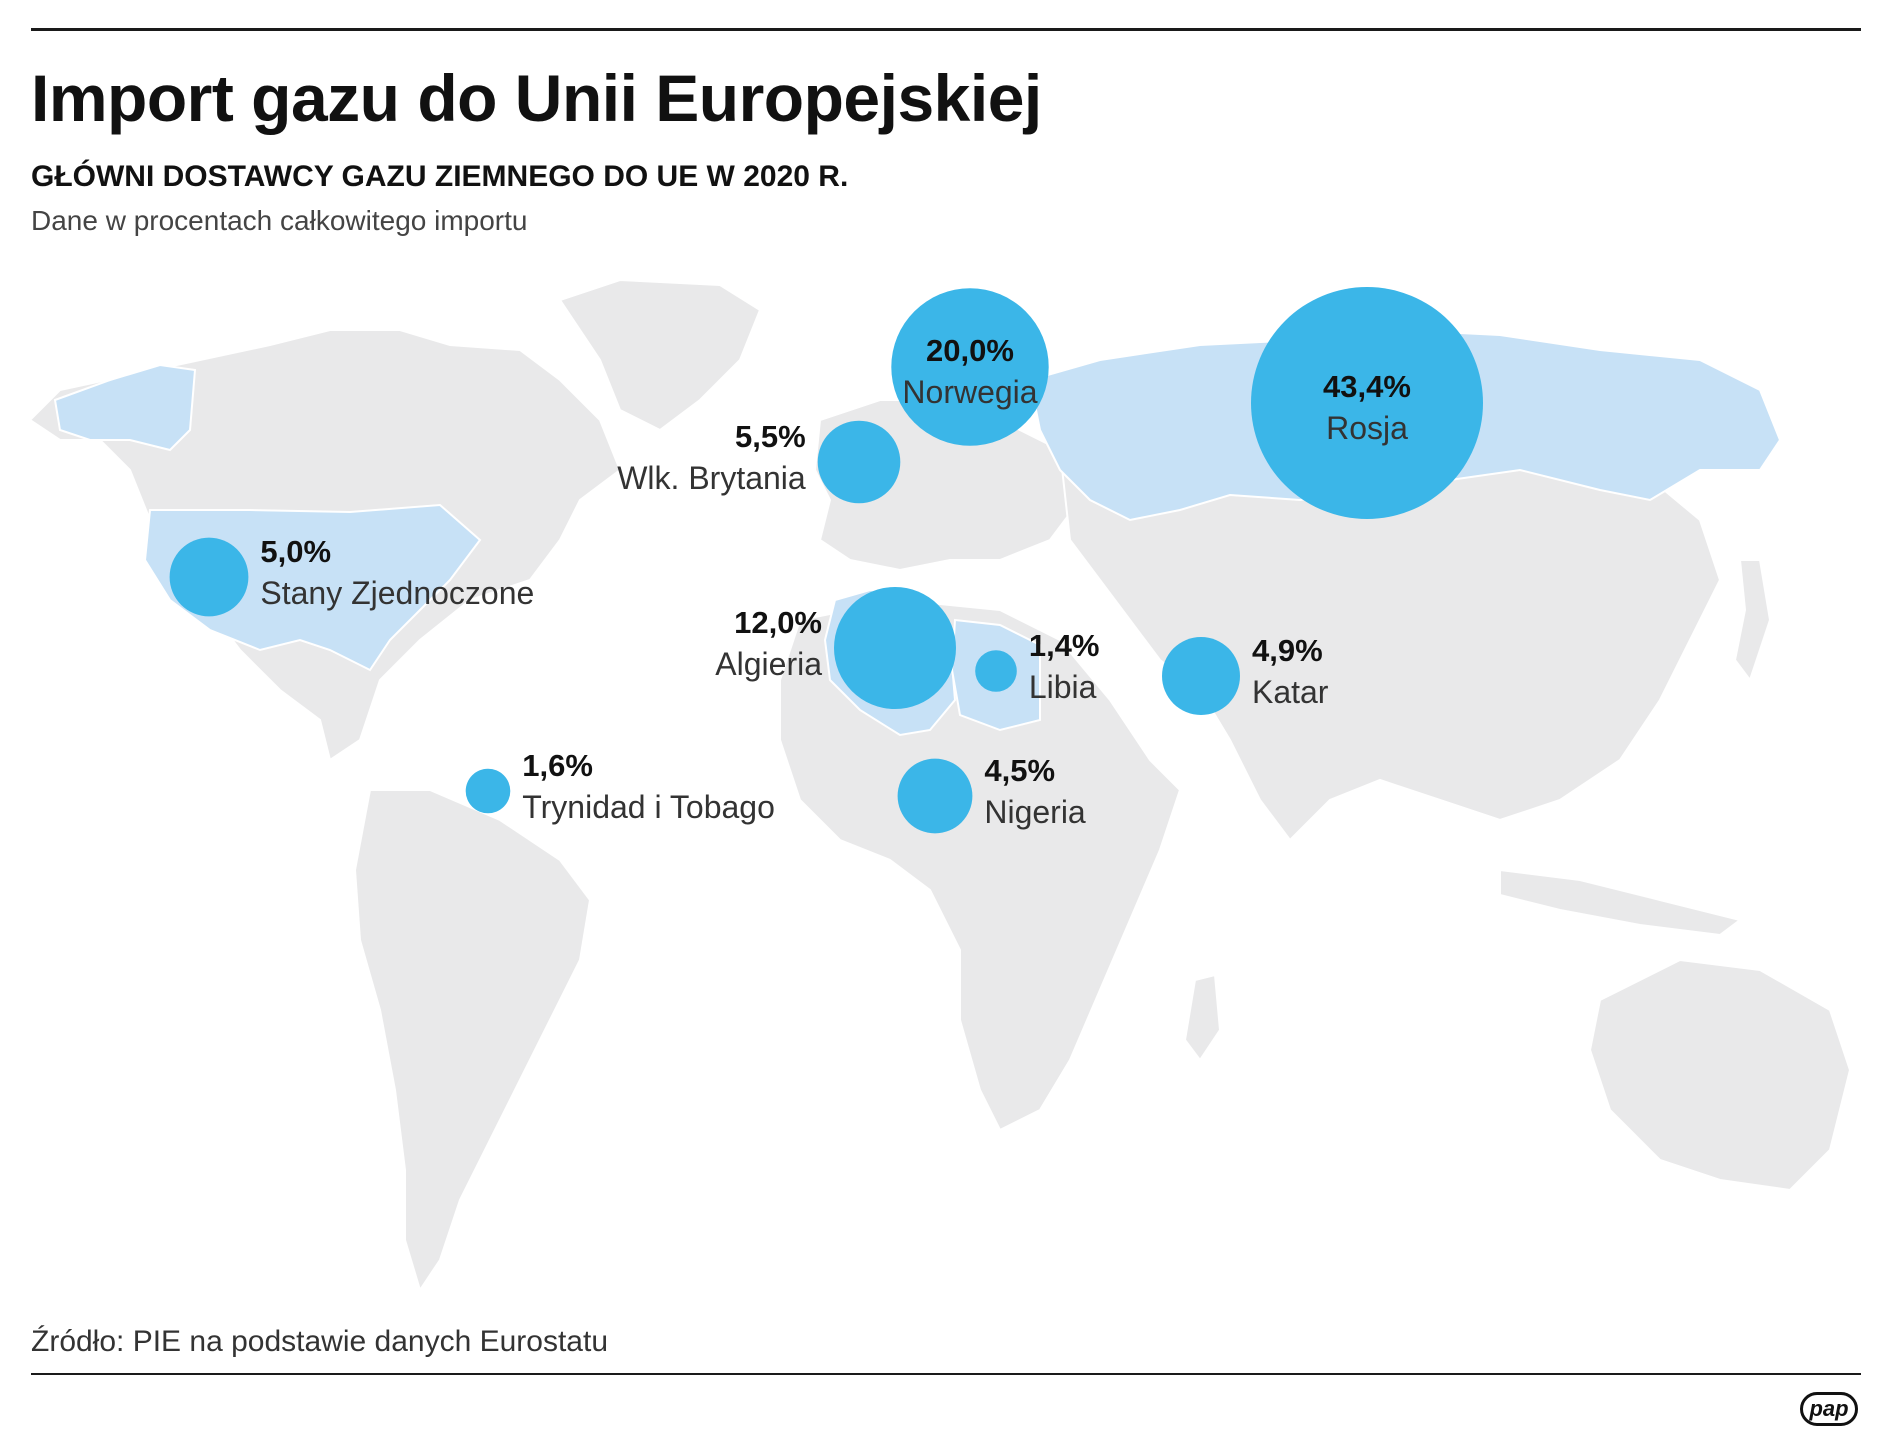 The width and height of the screenshot is (1881, 1440). What do you see at coordinates (1290, 692) in the screenshot?
I see `country-label-katar: Katar` at bounding box center [1290, 692].